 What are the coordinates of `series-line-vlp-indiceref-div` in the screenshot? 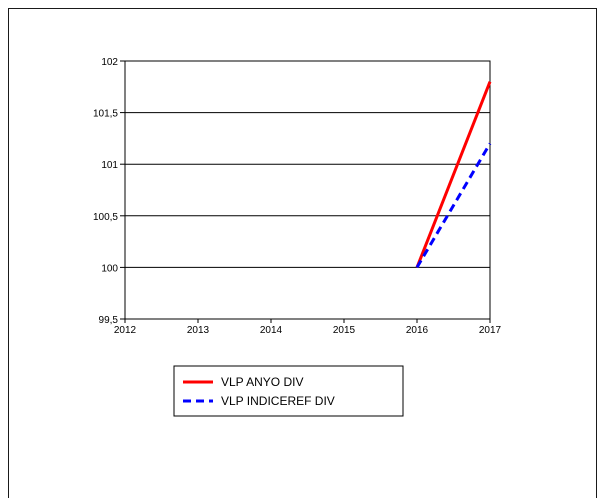 It's located at (453, 205).